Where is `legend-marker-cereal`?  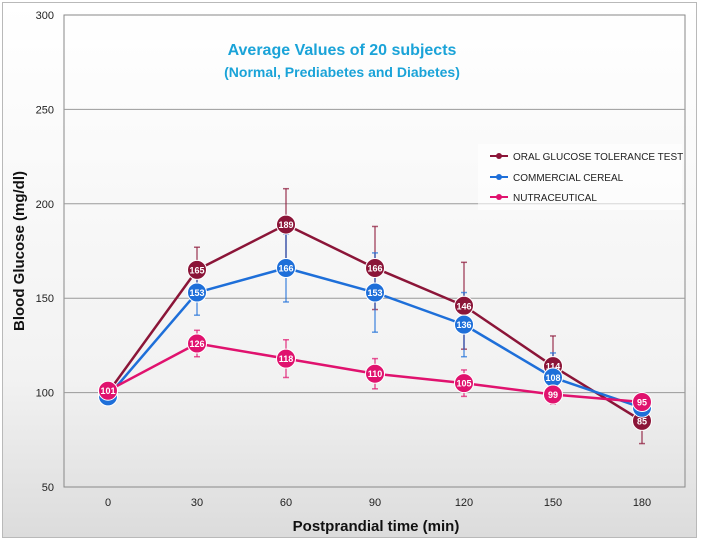 legend-marker-cereal is located at coordinates (499, 177).